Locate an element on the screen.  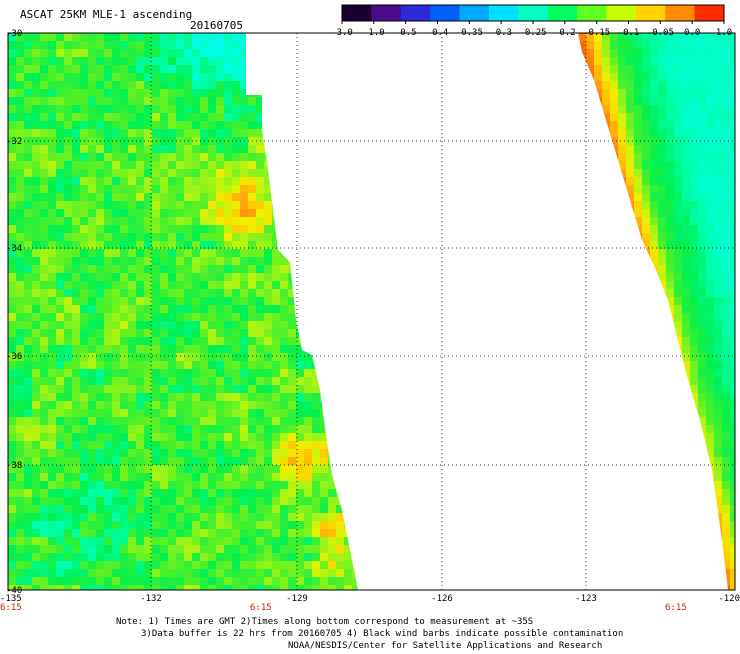
longitude-label: -123 is located at coordinates (586, 599).